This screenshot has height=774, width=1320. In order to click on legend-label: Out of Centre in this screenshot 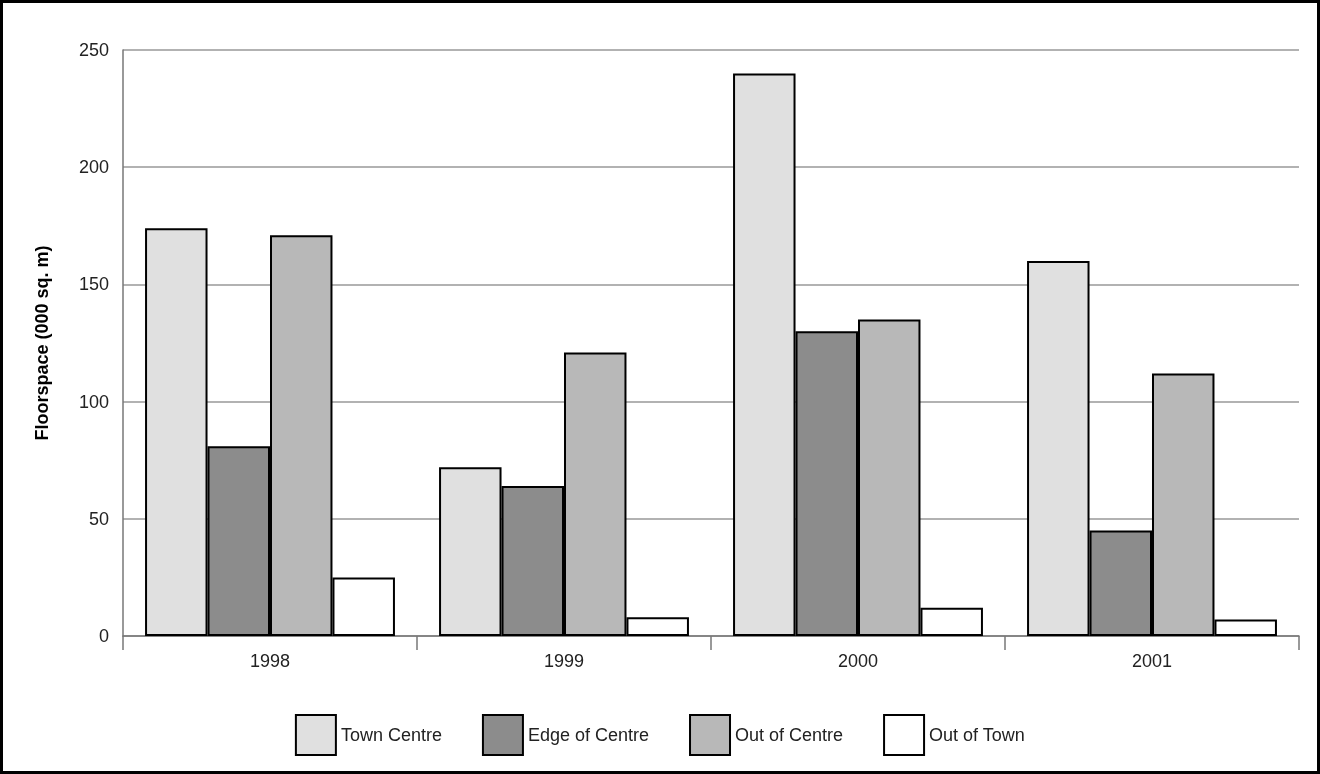, I will do `click(789, 735)`.